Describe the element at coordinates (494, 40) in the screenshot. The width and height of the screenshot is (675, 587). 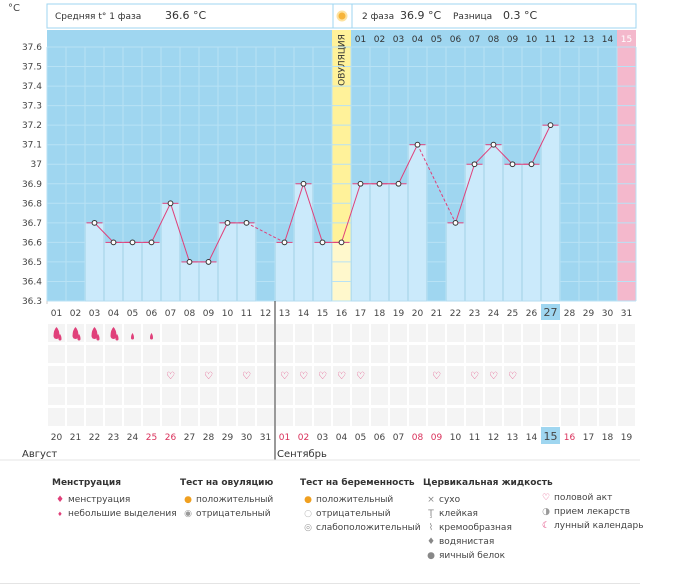
I see `phase2-day-label: 08` at that location.